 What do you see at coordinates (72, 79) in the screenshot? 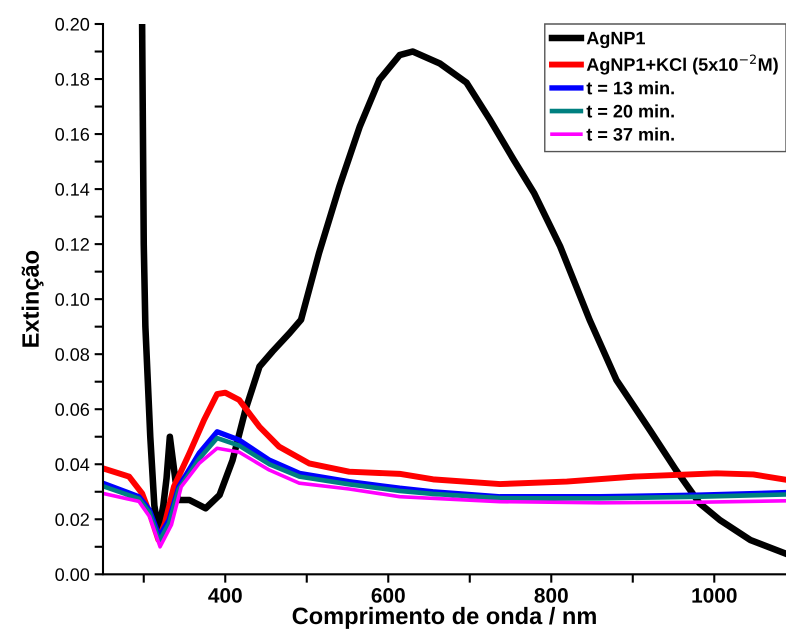
I see `y-tick-label: 0.18` at bounding box center [72, 79].